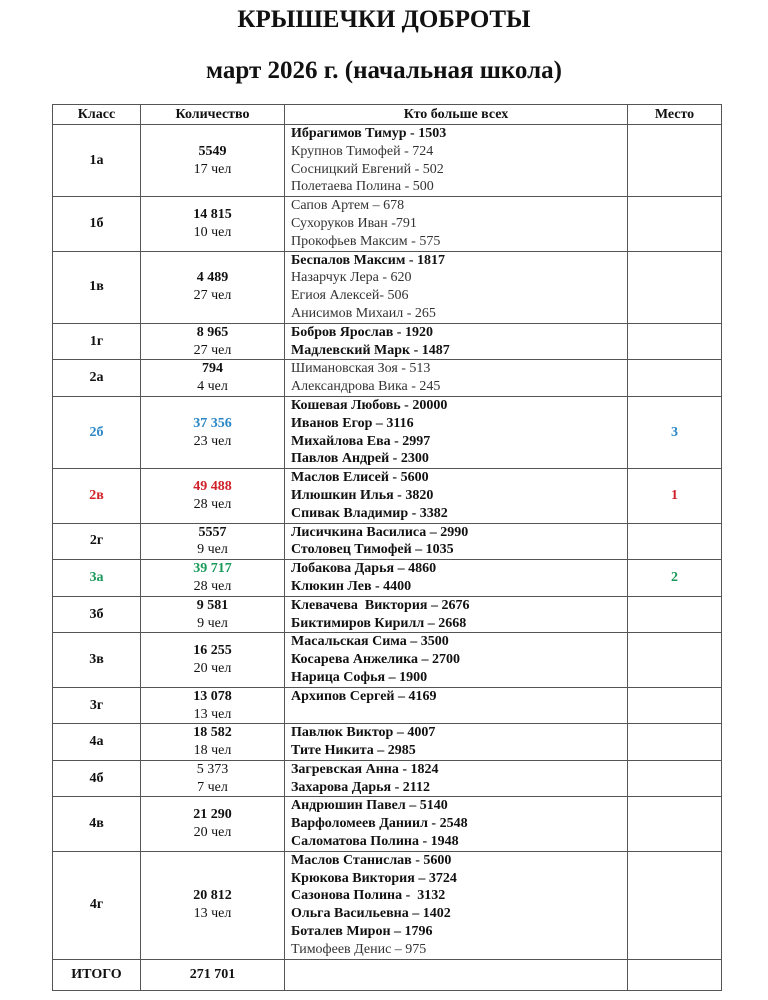 The image size is (768, 1000). Describe the element at coordinates (351, 278) in the screenshot. I see `collector-entry: Назарчук Лера - 620` at that location.